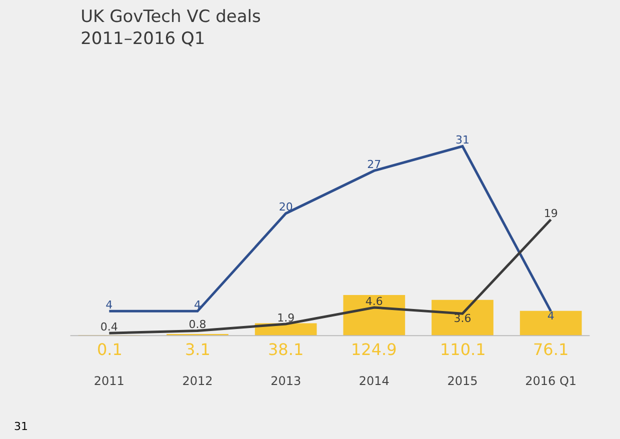 Image resolution: width=620 pixels, height=439 pixels. What do you see at coordinates (286, 349) in the screenshot?
I see `data-label: 38.1` at bounding box center [286, 349].